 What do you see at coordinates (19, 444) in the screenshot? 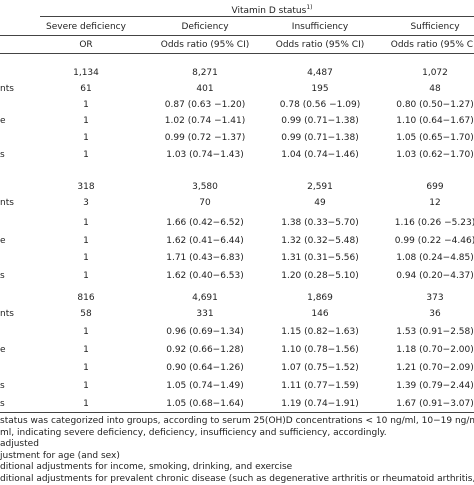
I see `footnote: adjusted` at bounding box center [19, 444].